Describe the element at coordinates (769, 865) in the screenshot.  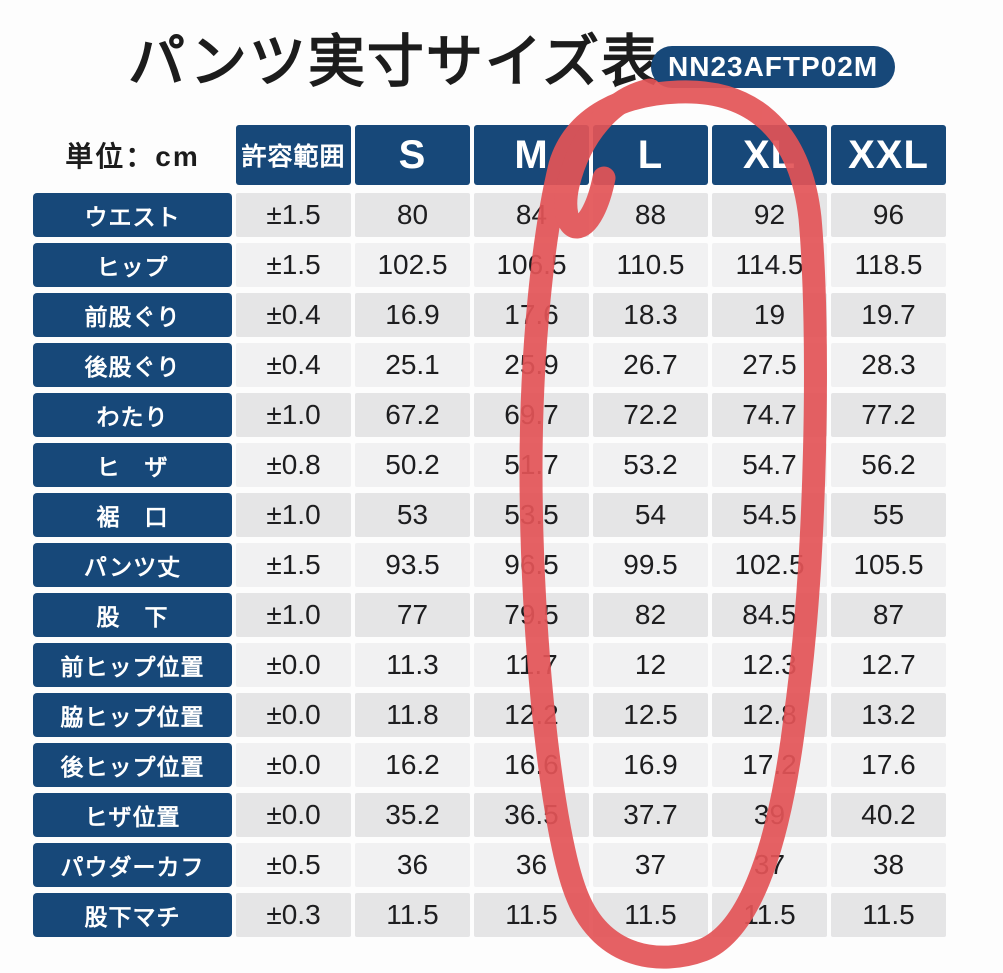
I see `value-cell-xl: 37` at that location.